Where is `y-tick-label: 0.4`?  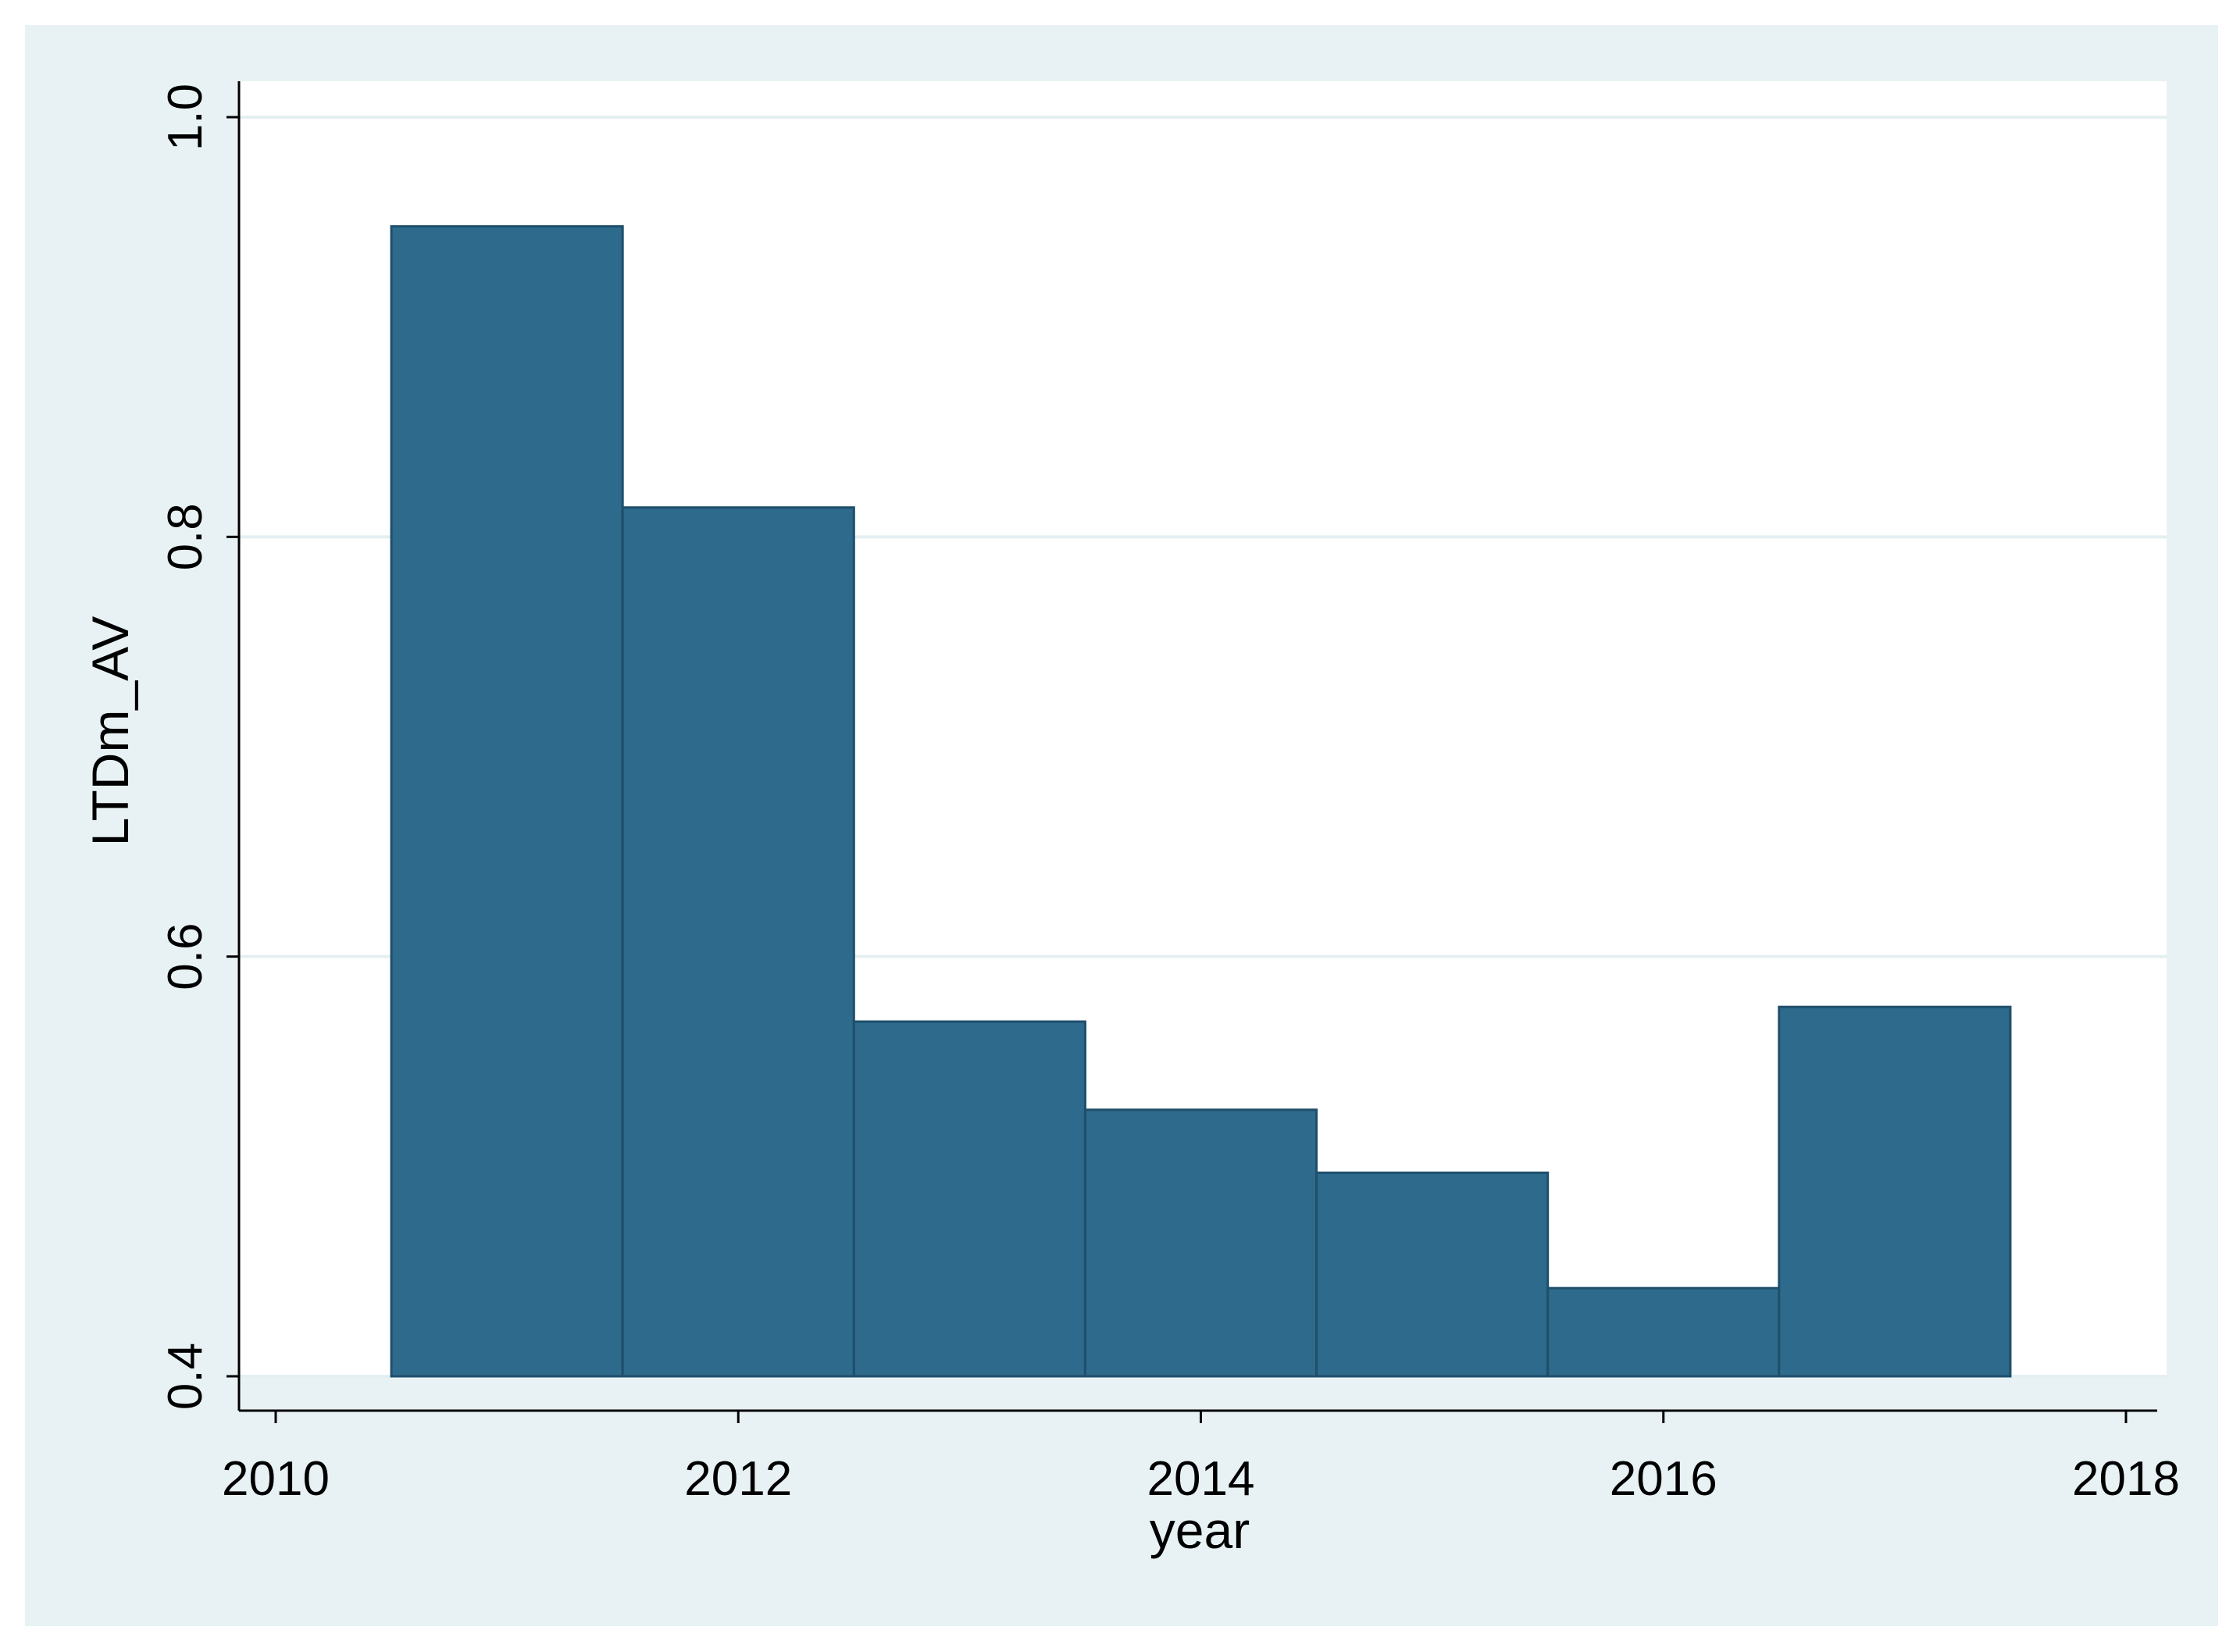 y-tick-label: 0.4 is located at coordinates (185, 1376).